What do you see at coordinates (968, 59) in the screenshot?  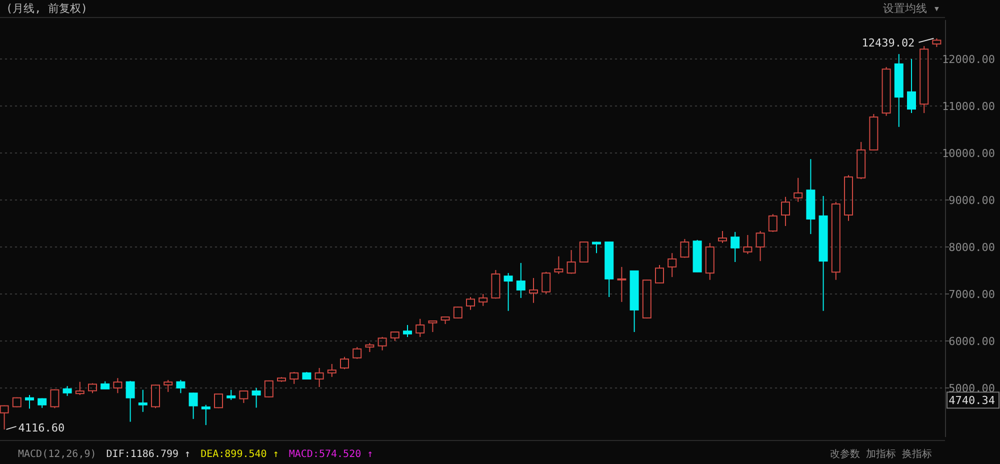 I see `y-tick-label: 12000.00` at bounding box center [968, 59].